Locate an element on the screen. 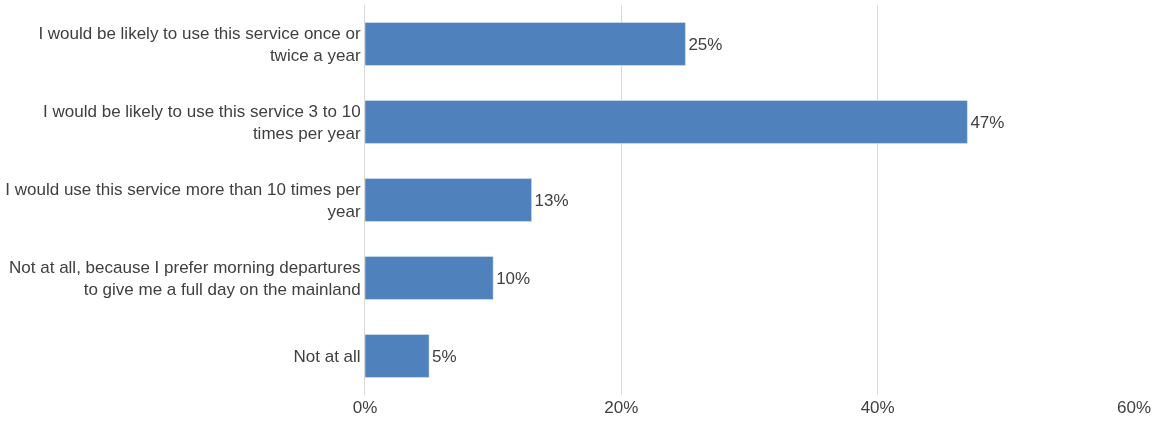 This screenshot has height=430, width=1159. data-label: 13% is located at coordinates (551, 200).